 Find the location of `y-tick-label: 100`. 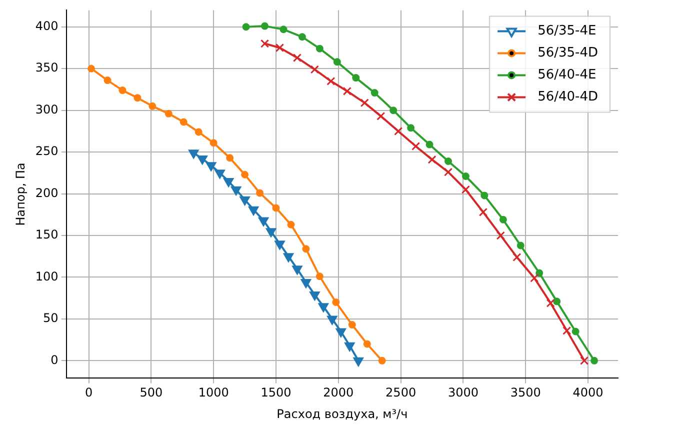

y-tick-label: 100 is located at coordinates (46, 276).